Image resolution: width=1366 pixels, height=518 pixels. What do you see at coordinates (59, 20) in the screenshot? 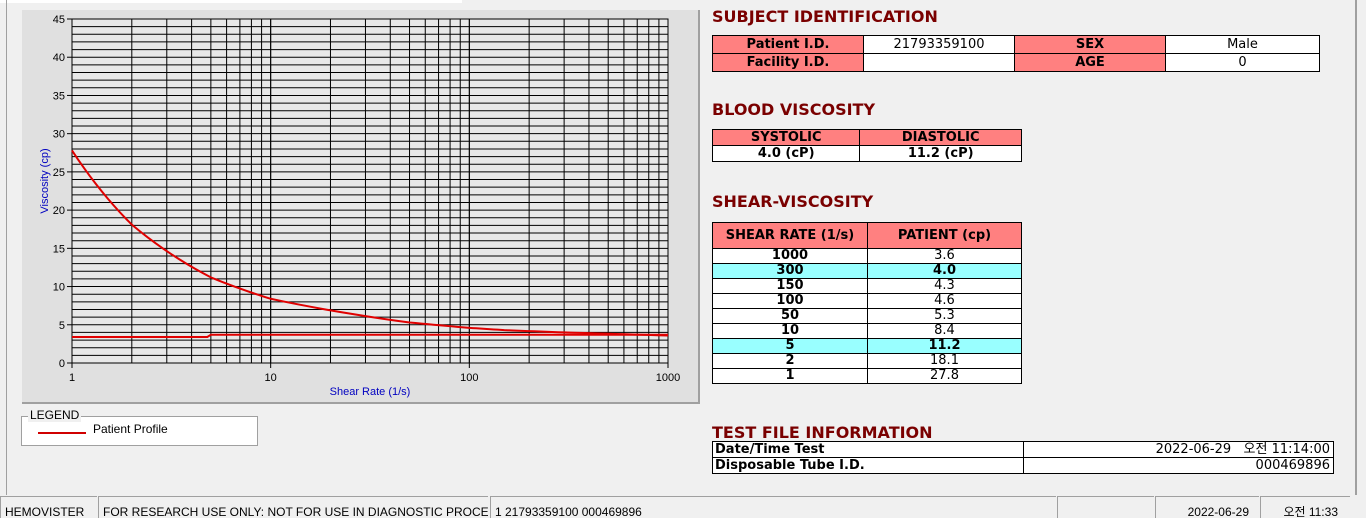
I see `y-tick-label: 45` at bounding box center [59, 20].